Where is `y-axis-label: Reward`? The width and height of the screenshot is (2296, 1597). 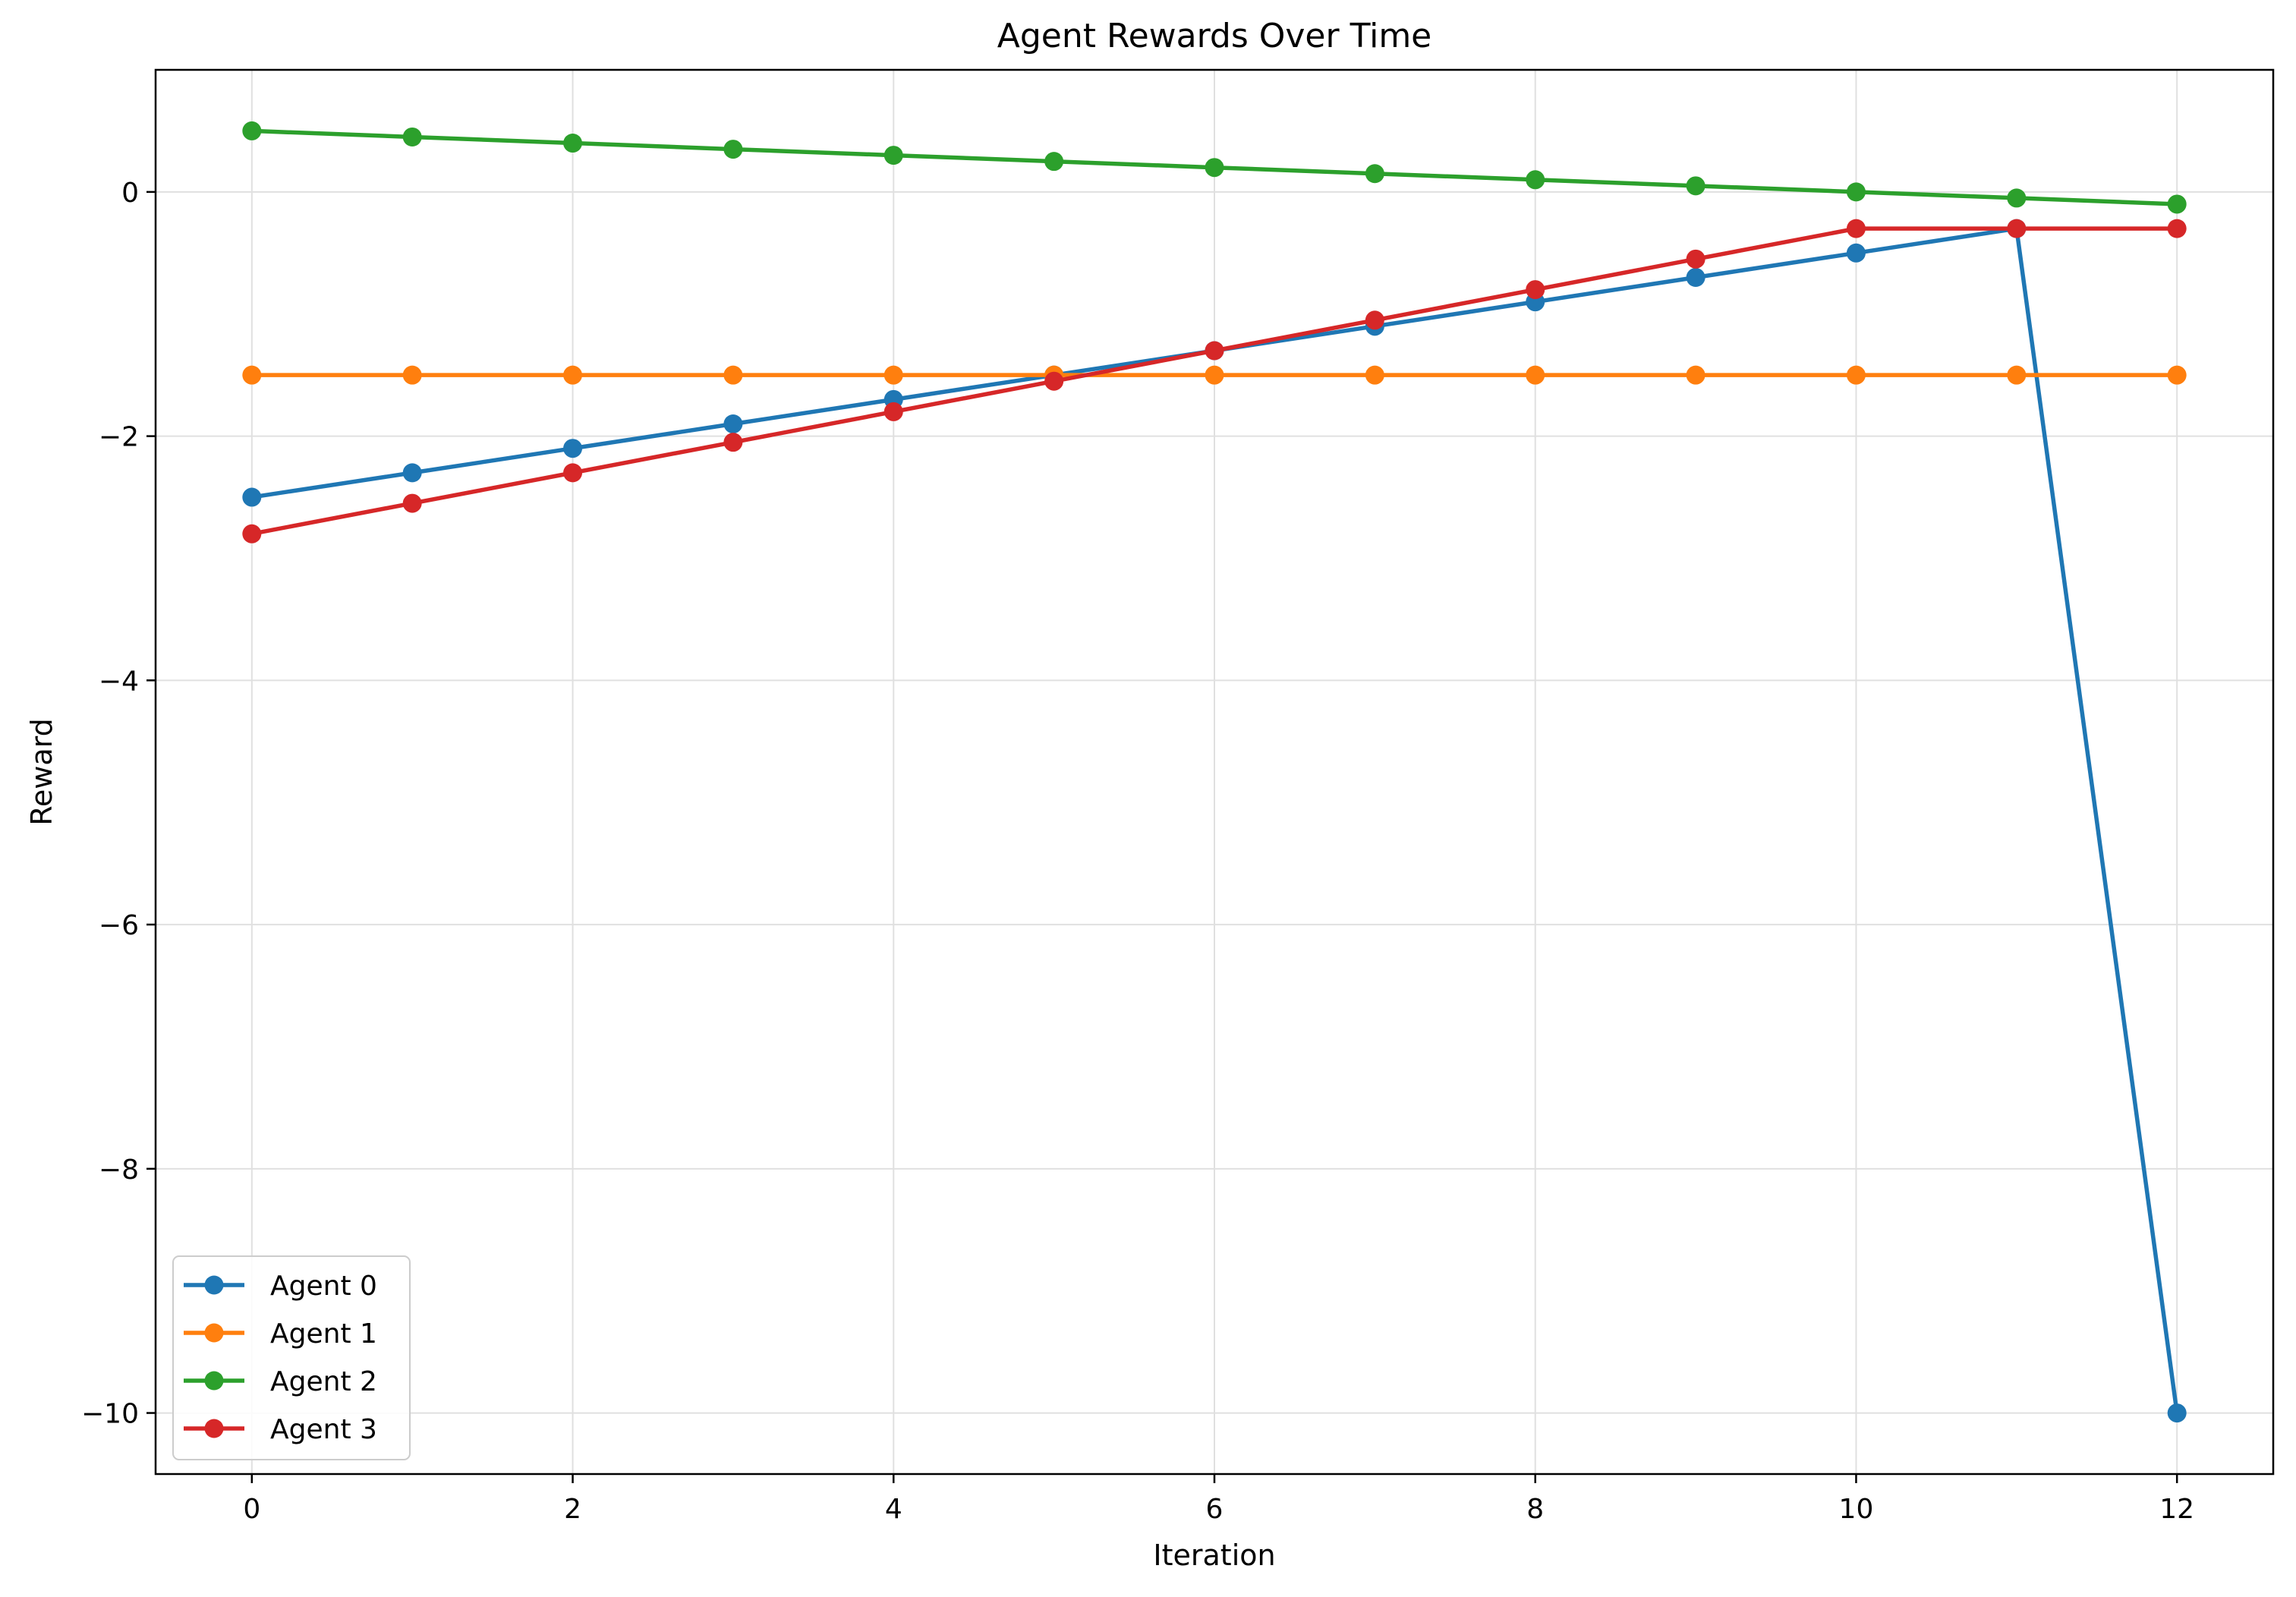
y-axis-label: Reward is located at coordinates (41, 772).